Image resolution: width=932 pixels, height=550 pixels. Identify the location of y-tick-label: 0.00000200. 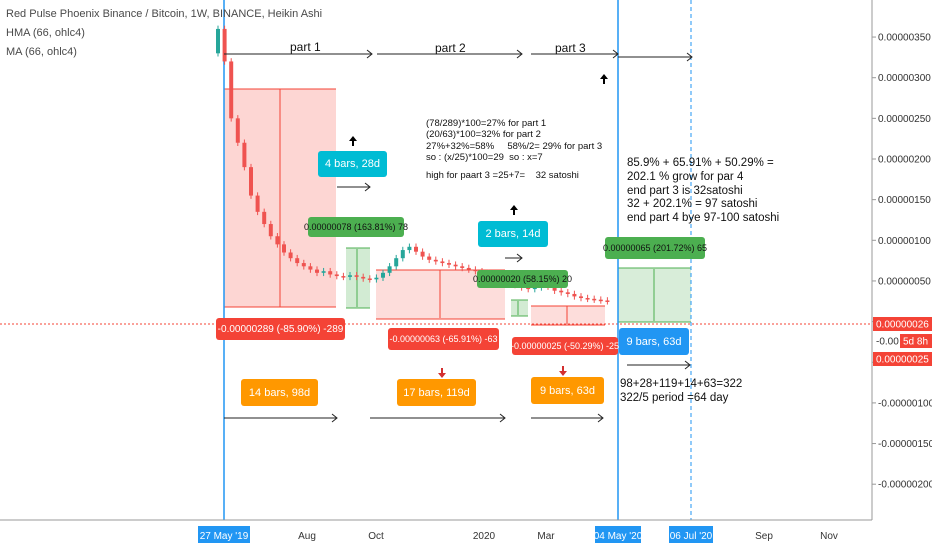
(904, 160).